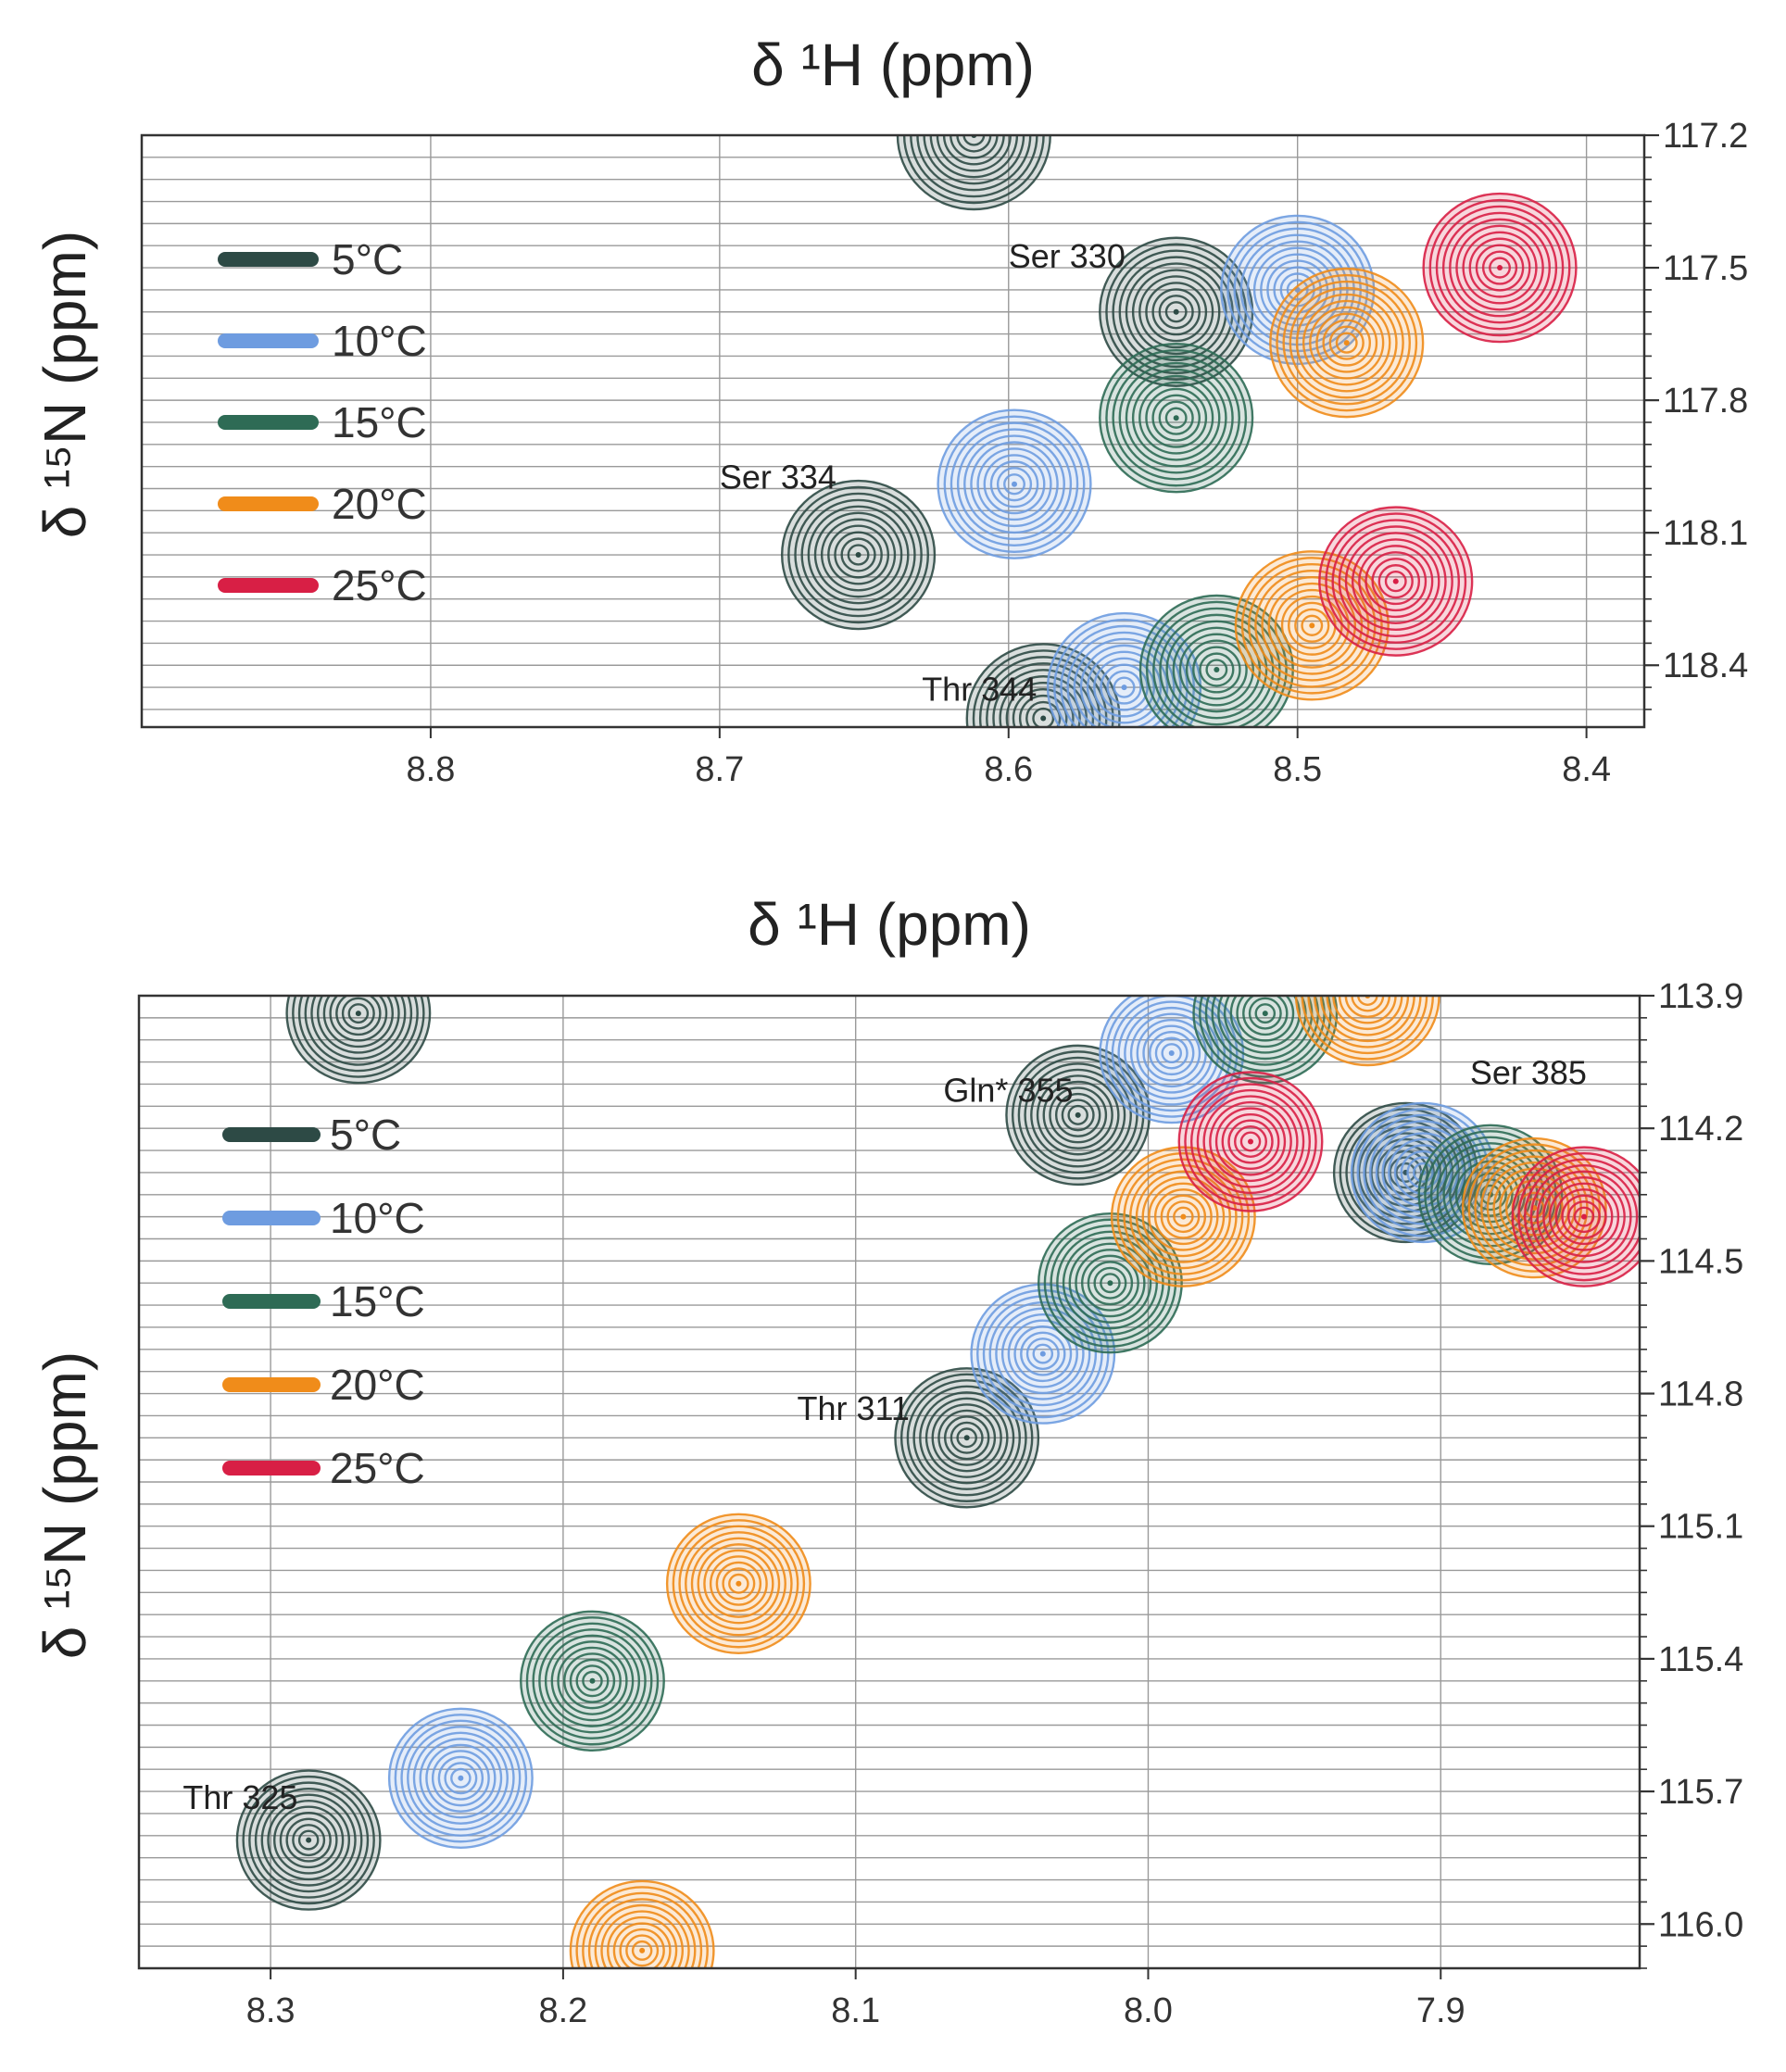 The height and width of the screenshot is (2072, 1786). I want to click on y-tick-label: 114.5, so click(1700, 1261).